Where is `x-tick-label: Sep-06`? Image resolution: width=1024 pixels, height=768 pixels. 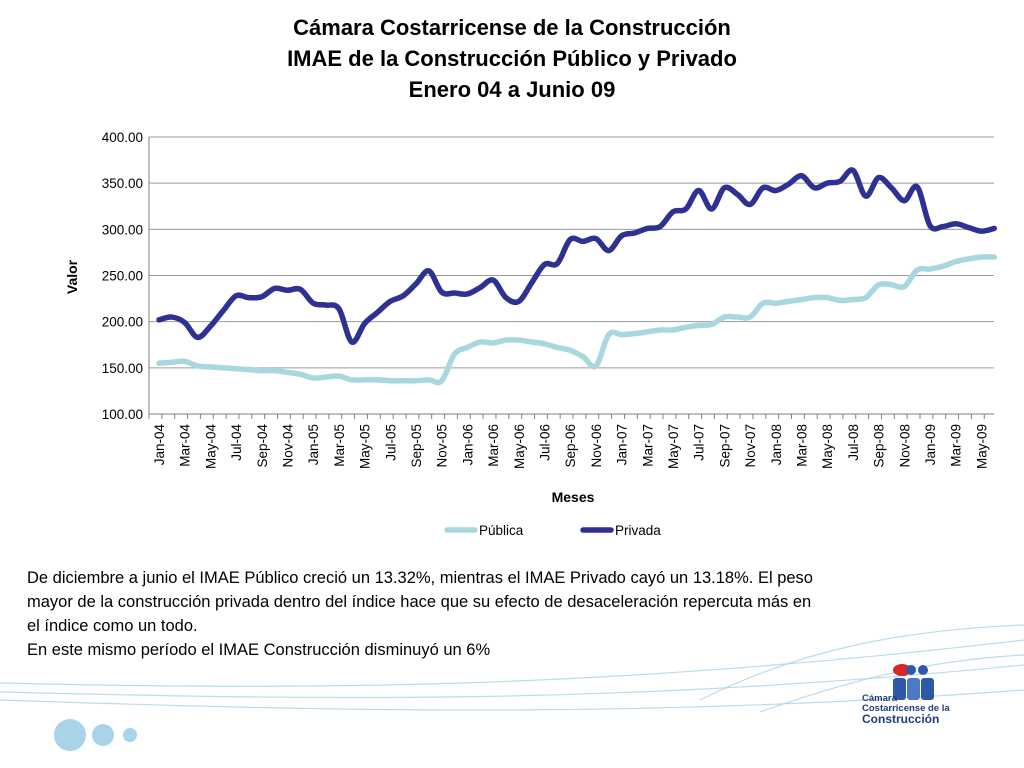 x-tick-label: Sep-06 is located at coordinates (570, 446).